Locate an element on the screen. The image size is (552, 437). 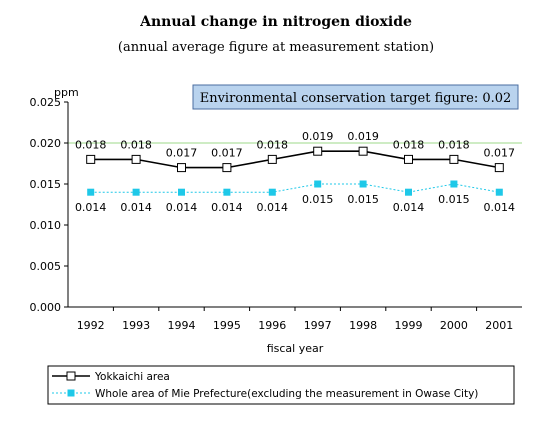
x-tick-label: 1992 is located at coordinates (91, 325).